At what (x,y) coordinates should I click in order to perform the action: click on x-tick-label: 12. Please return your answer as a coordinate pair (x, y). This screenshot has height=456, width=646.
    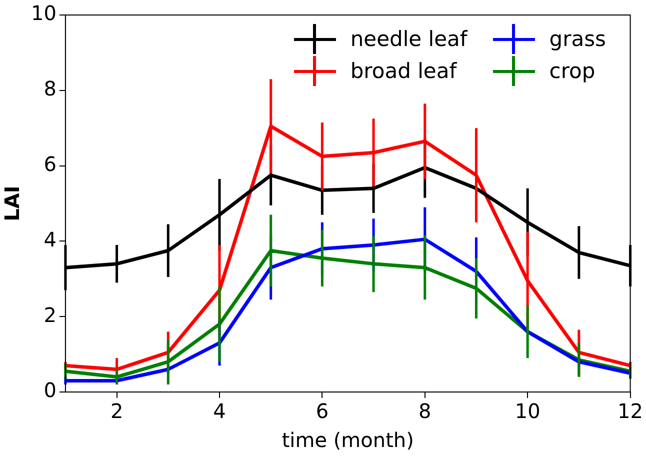
    Looking at the image, I should click on (630, 411).